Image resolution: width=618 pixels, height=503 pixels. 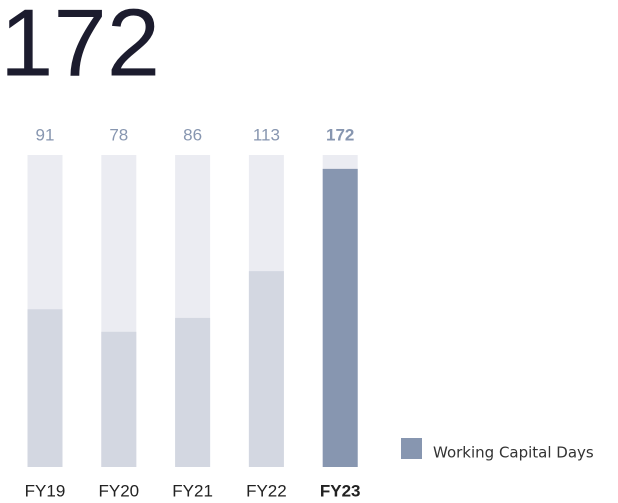 I want to click on value-label: 86, so click(x=192, y=134).